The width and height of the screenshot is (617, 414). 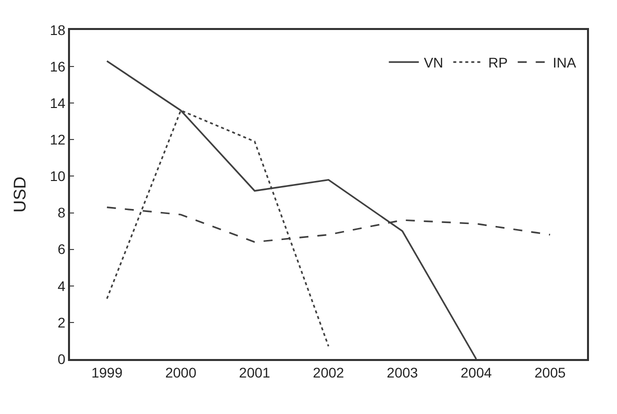 What do you see at coordinates (62, 286) in the screenshot?
I see `y-tick-label: 4` at bounding box center [62, 286].